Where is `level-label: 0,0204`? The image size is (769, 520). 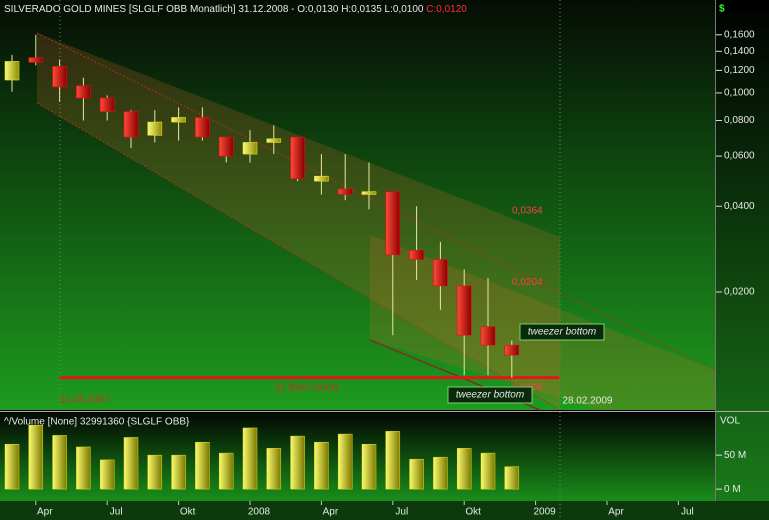
level-label: 0,0204 is located at coordinates (527, 282).